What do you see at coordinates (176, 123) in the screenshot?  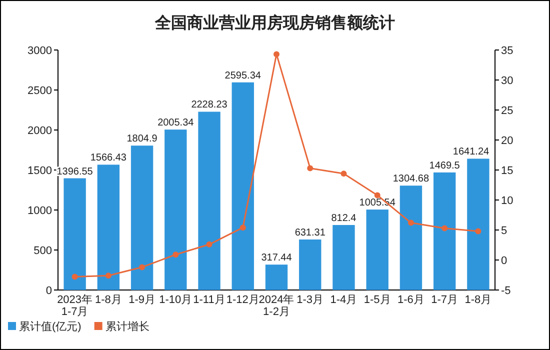 I see `data-label: 2005.34` at bounding box center [176, 123].